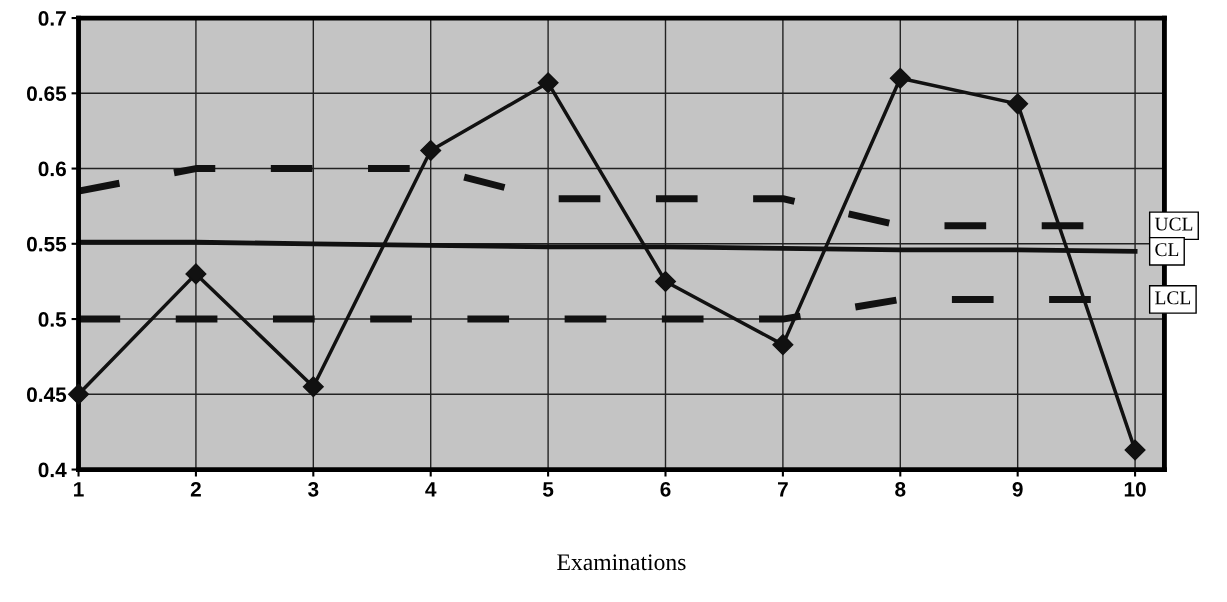 Image resolution: width=1227 pixels, height=602 pixels. Describe the element at coordinates (52, 470) in the screenshot. I see `y-tick-label: 0.4` at that location.